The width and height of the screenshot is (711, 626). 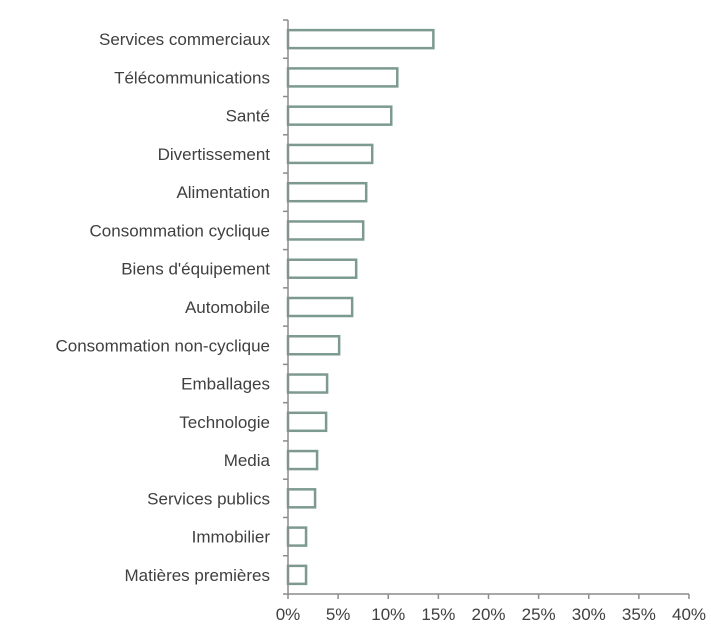 What do you see at coordinates (195, 269) in the screenshot?
I see `category-label: Biens d'équipement` at bounding box center [195, 269].